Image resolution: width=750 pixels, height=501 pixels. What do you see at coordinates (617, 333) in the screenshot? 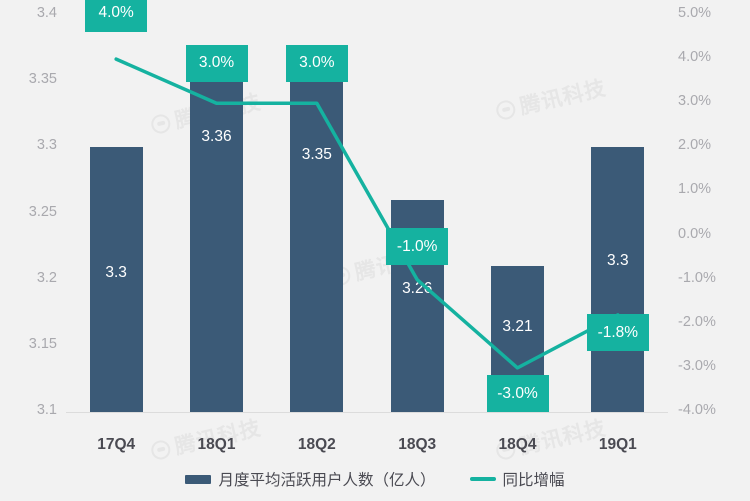
I see `line-value-label: -1.8%` at bounding box center [617, 333].